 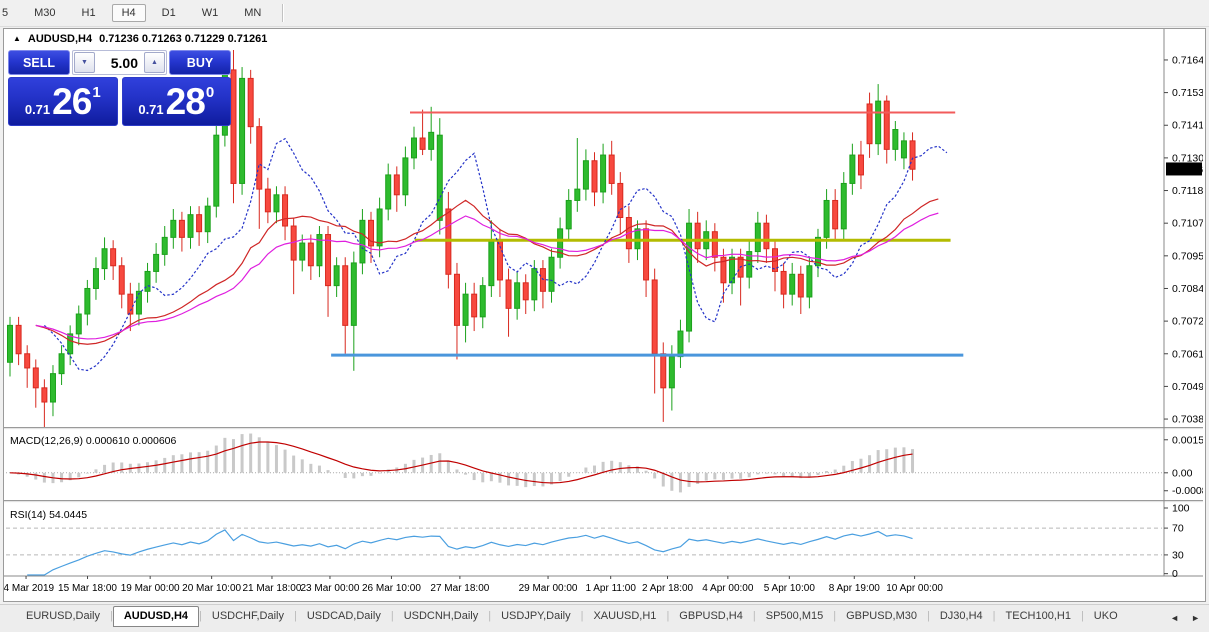 What do you see at coordinates (711, 616) in the screenshot?
I see `tab-GBPUSD-H4: GBPUSD,H4` at bounding box center [711, 616].